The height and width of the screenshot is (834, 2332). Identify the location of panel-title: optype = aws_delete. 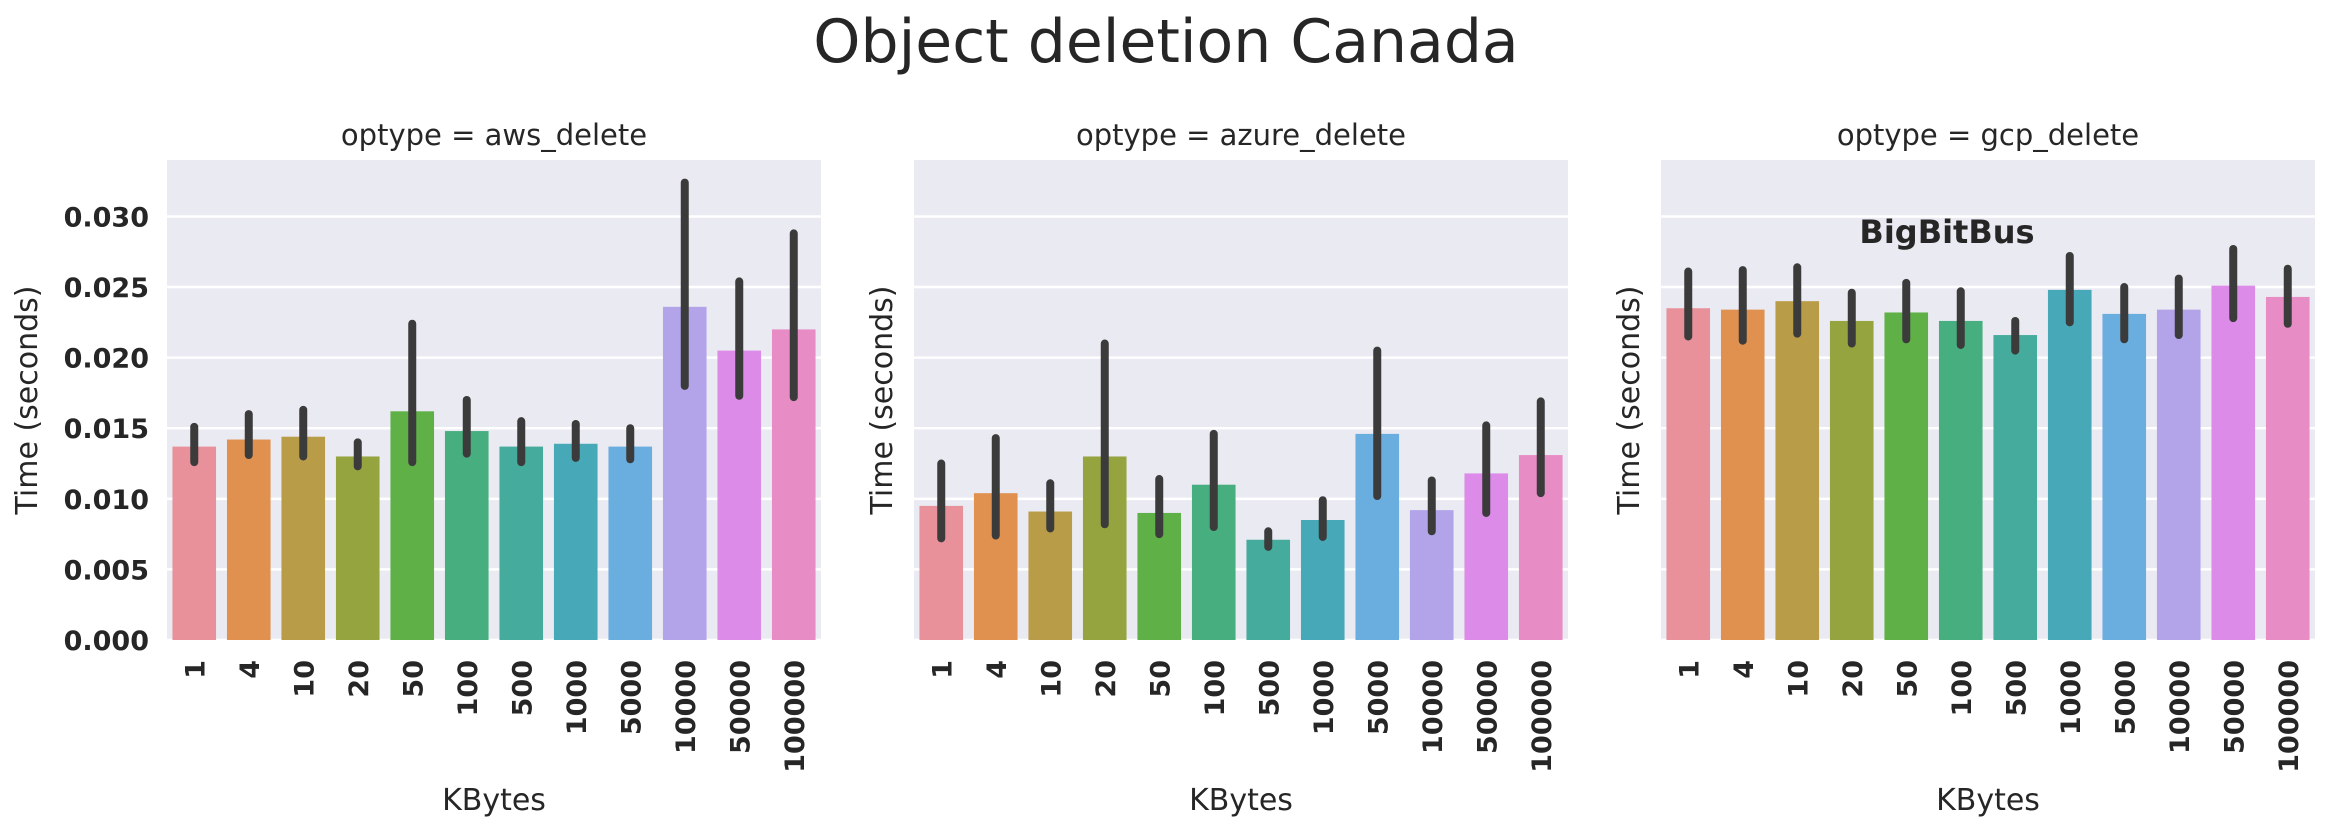
(494, 135).